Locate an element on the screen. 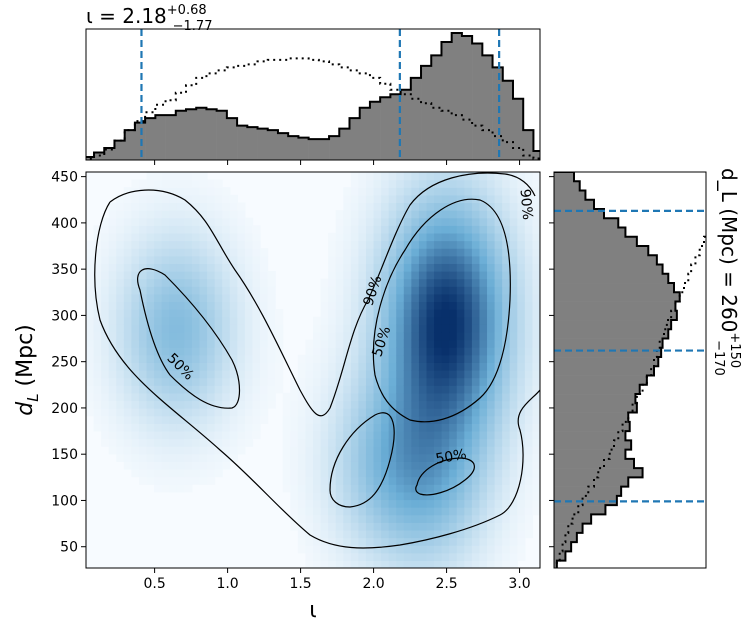 Image resolution: width=753 pixels, height=635 pixels. y-axis-label-d: d is located at coordinates (25, 408).